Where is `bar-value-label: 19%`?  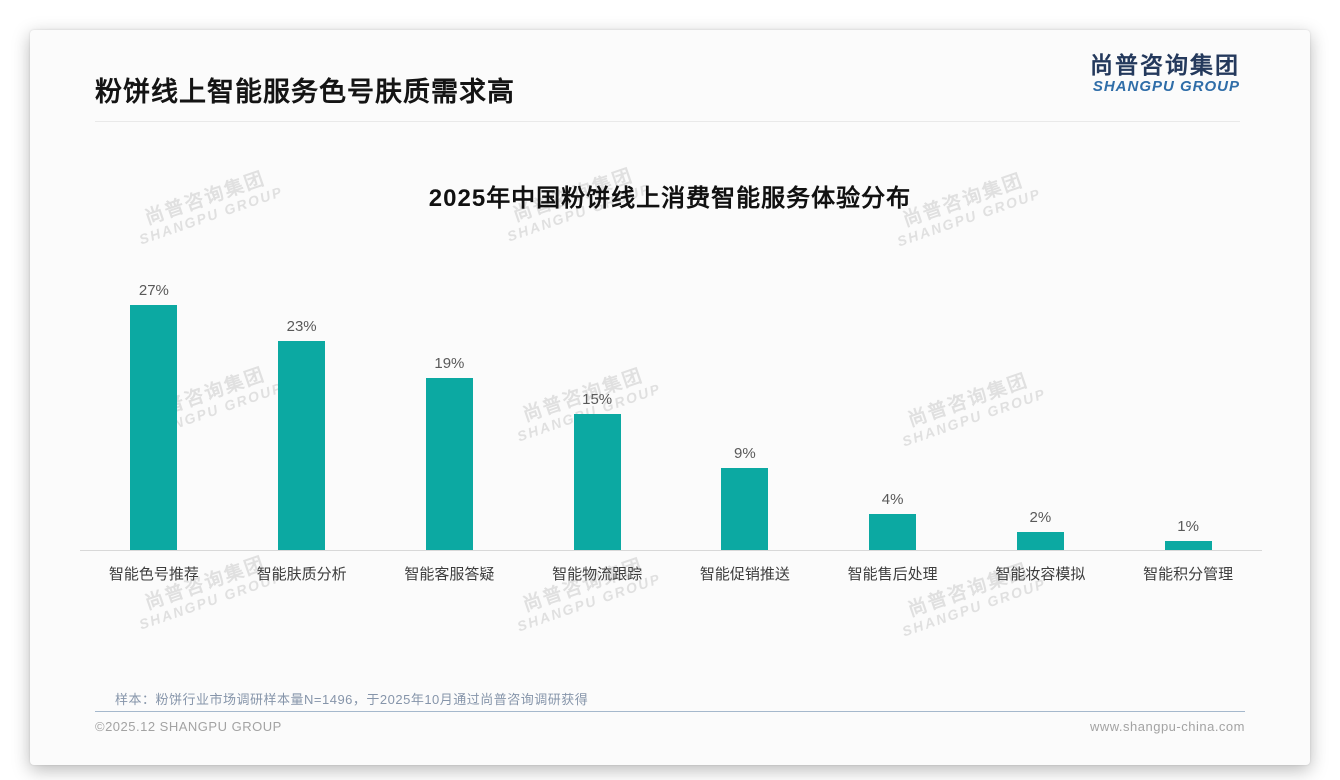
bar-value-label: 19% is located at coordinates (449, 363).